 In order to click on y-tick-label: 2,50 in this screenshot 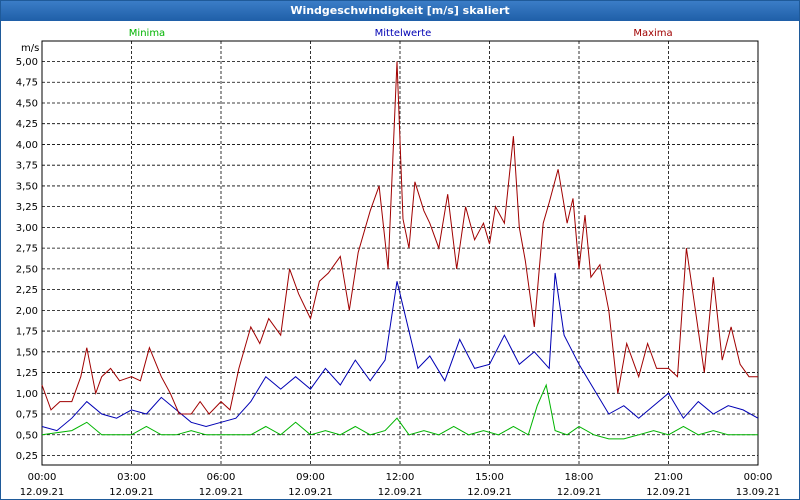, I will do `click(27, 269)`.